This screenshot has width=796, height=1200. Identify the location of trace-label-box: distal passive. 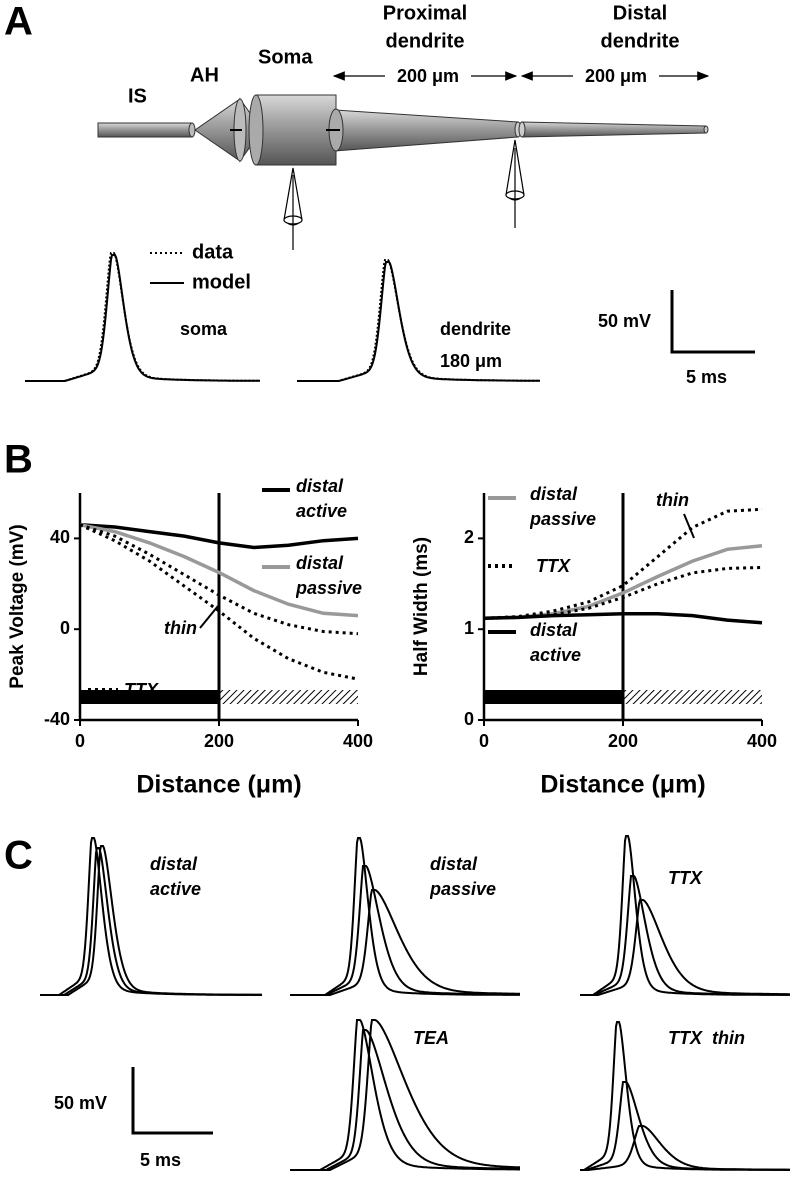
(463, 876).